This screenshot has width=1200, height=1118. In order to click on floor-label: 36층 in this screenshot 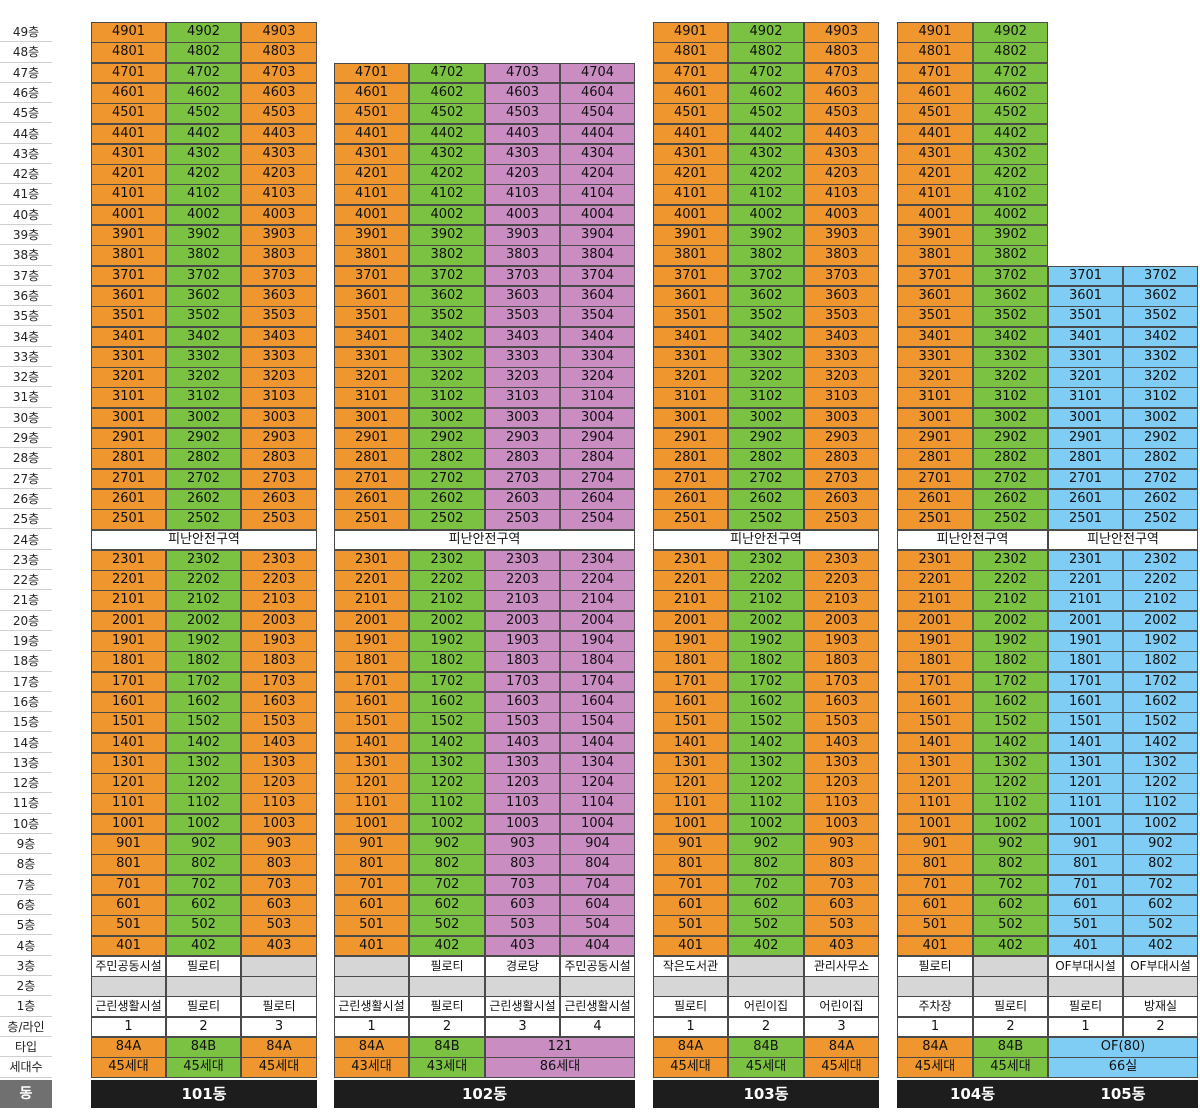, I will do `click(26, 296)`.